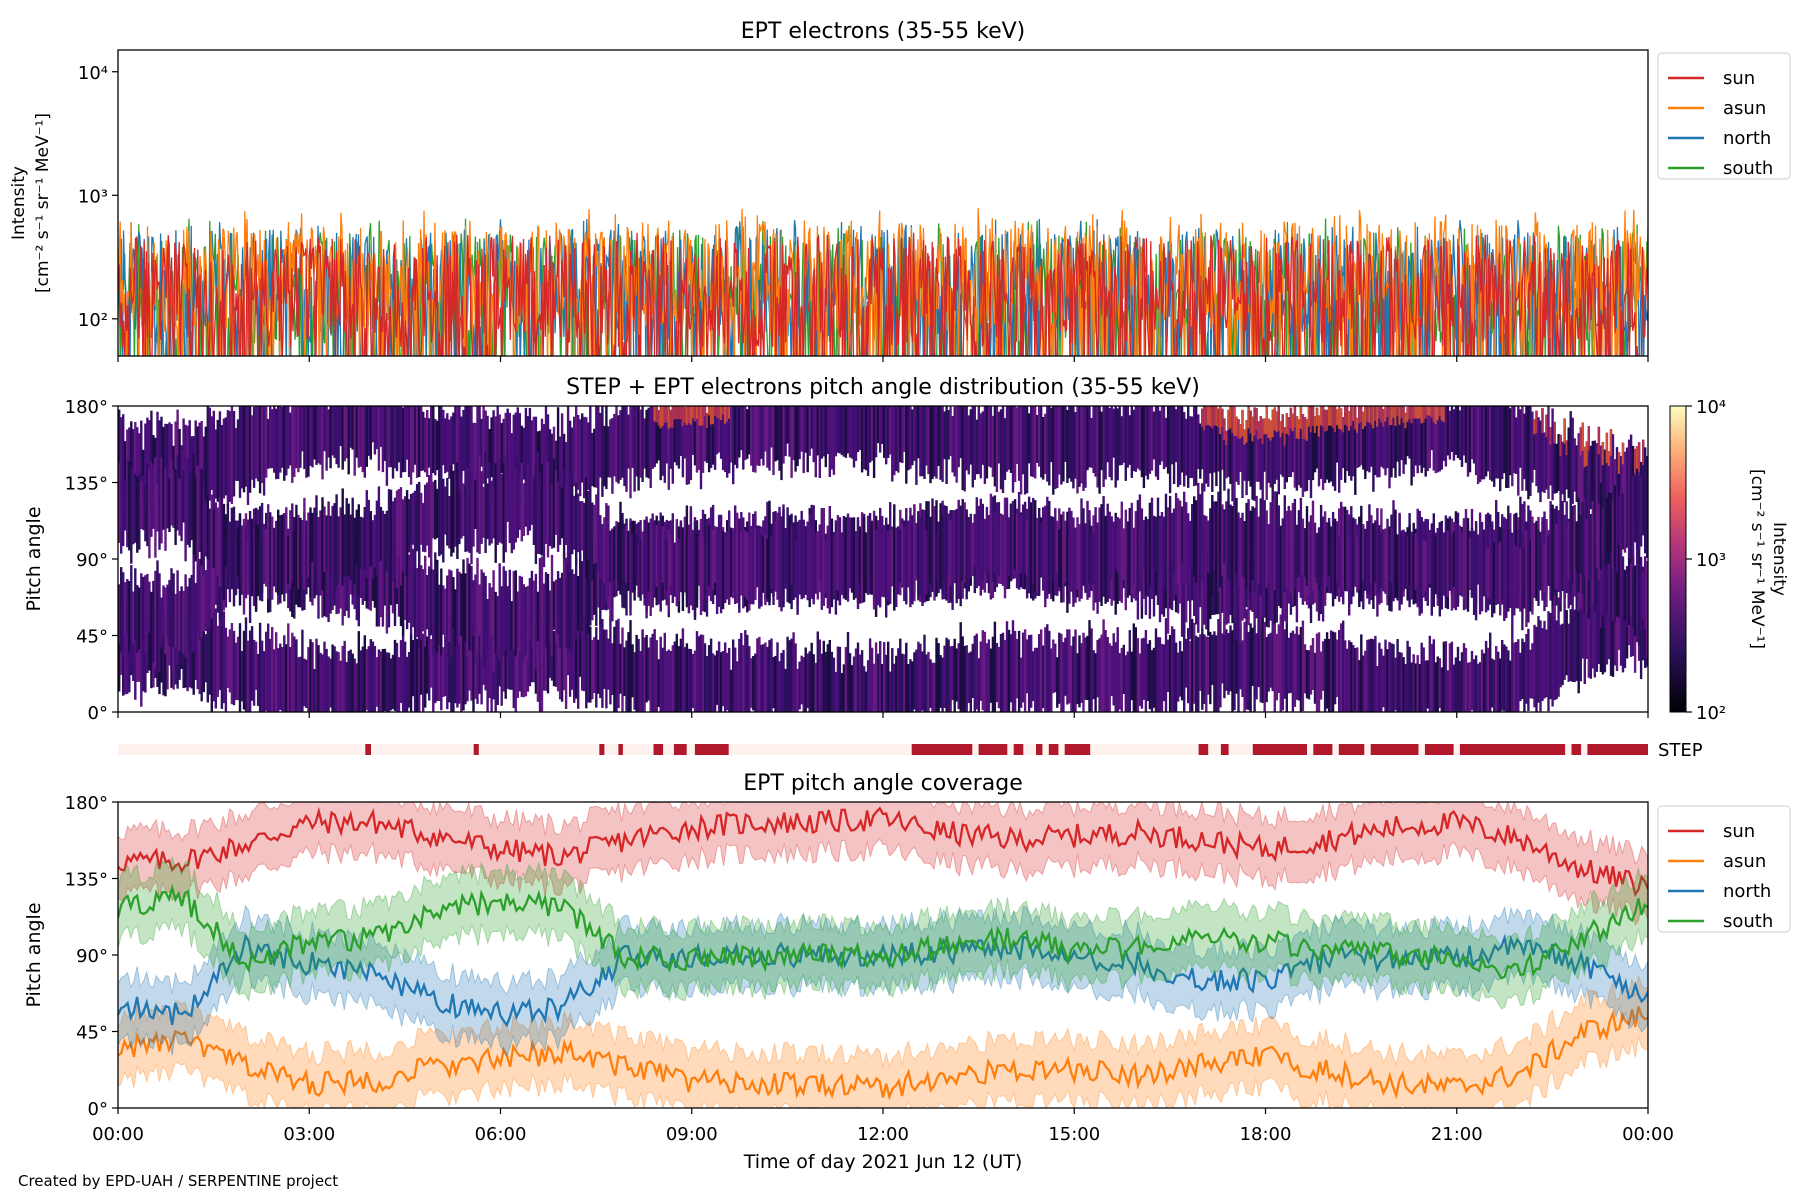 The image size is (1800, 1200). What do you see at coordinates (1680, 750) in the screenshot?
I see `step-label: STEP` at bounding box center [1680, 750].